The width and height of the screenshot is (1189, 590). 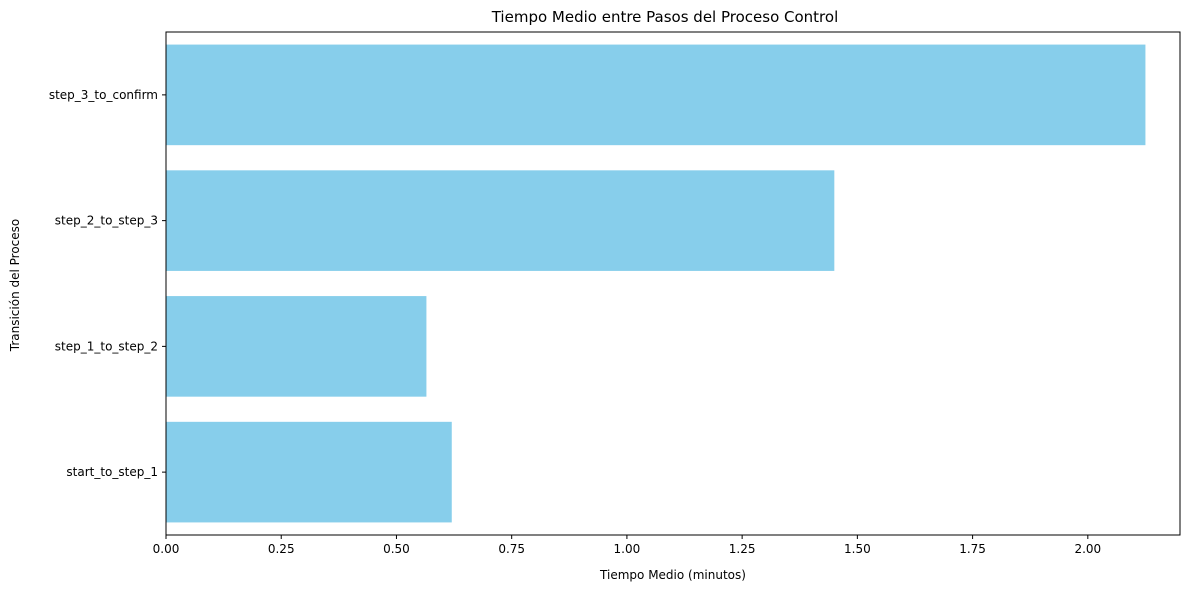 I want to click on x-tick-label: 1.25, so click(x=742, y=549).